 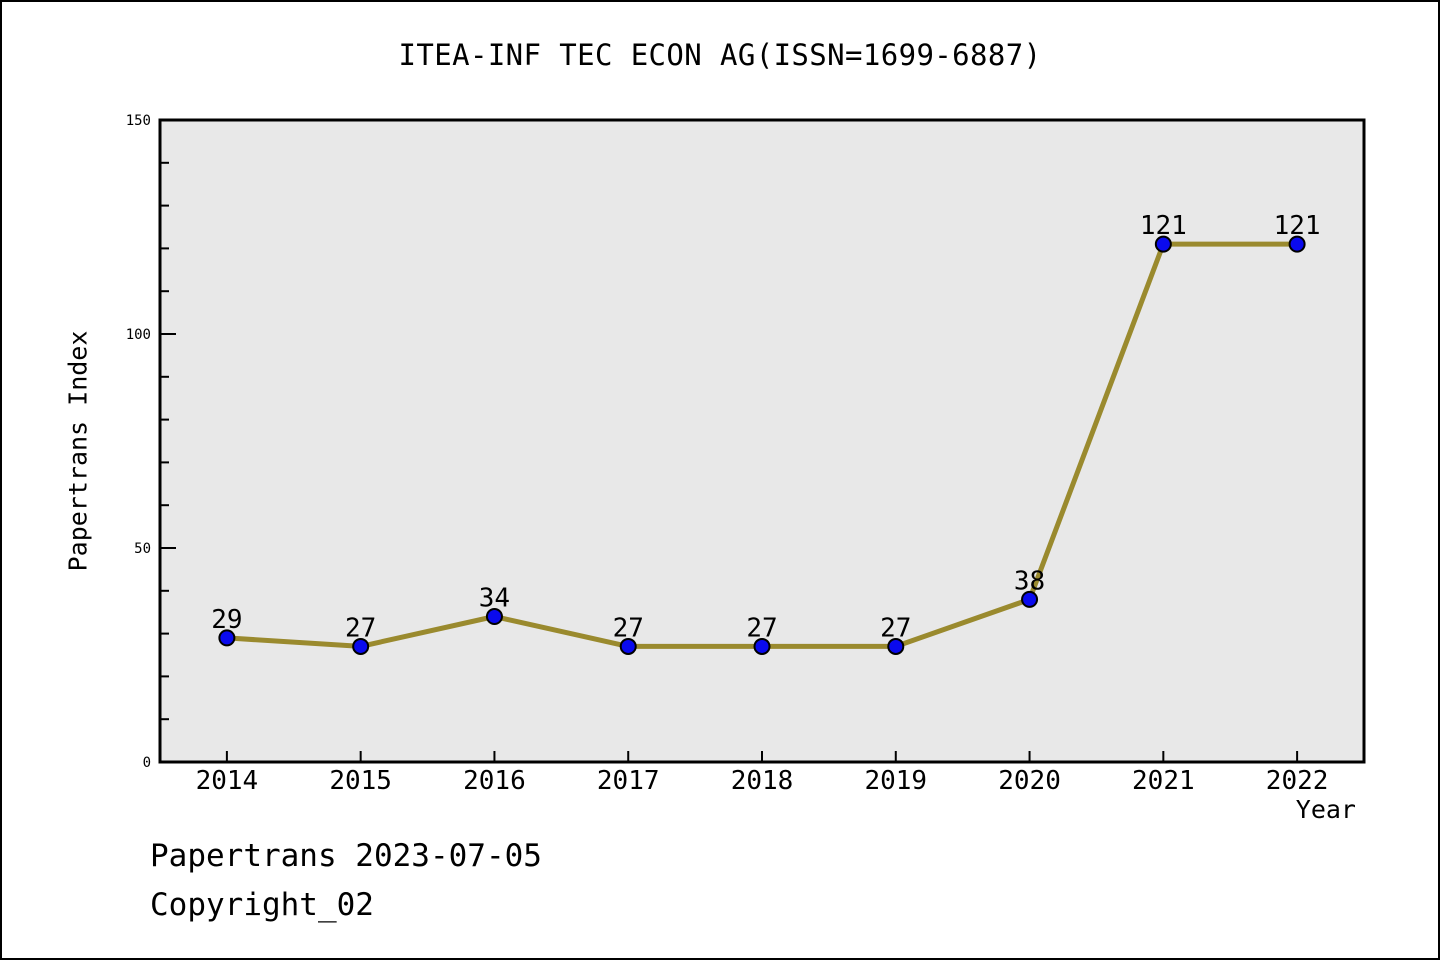 What do you see at coordinates (1029, 581) in the screenshot?
I see `data-point-label: 38` at bounding box center [1029, 581].